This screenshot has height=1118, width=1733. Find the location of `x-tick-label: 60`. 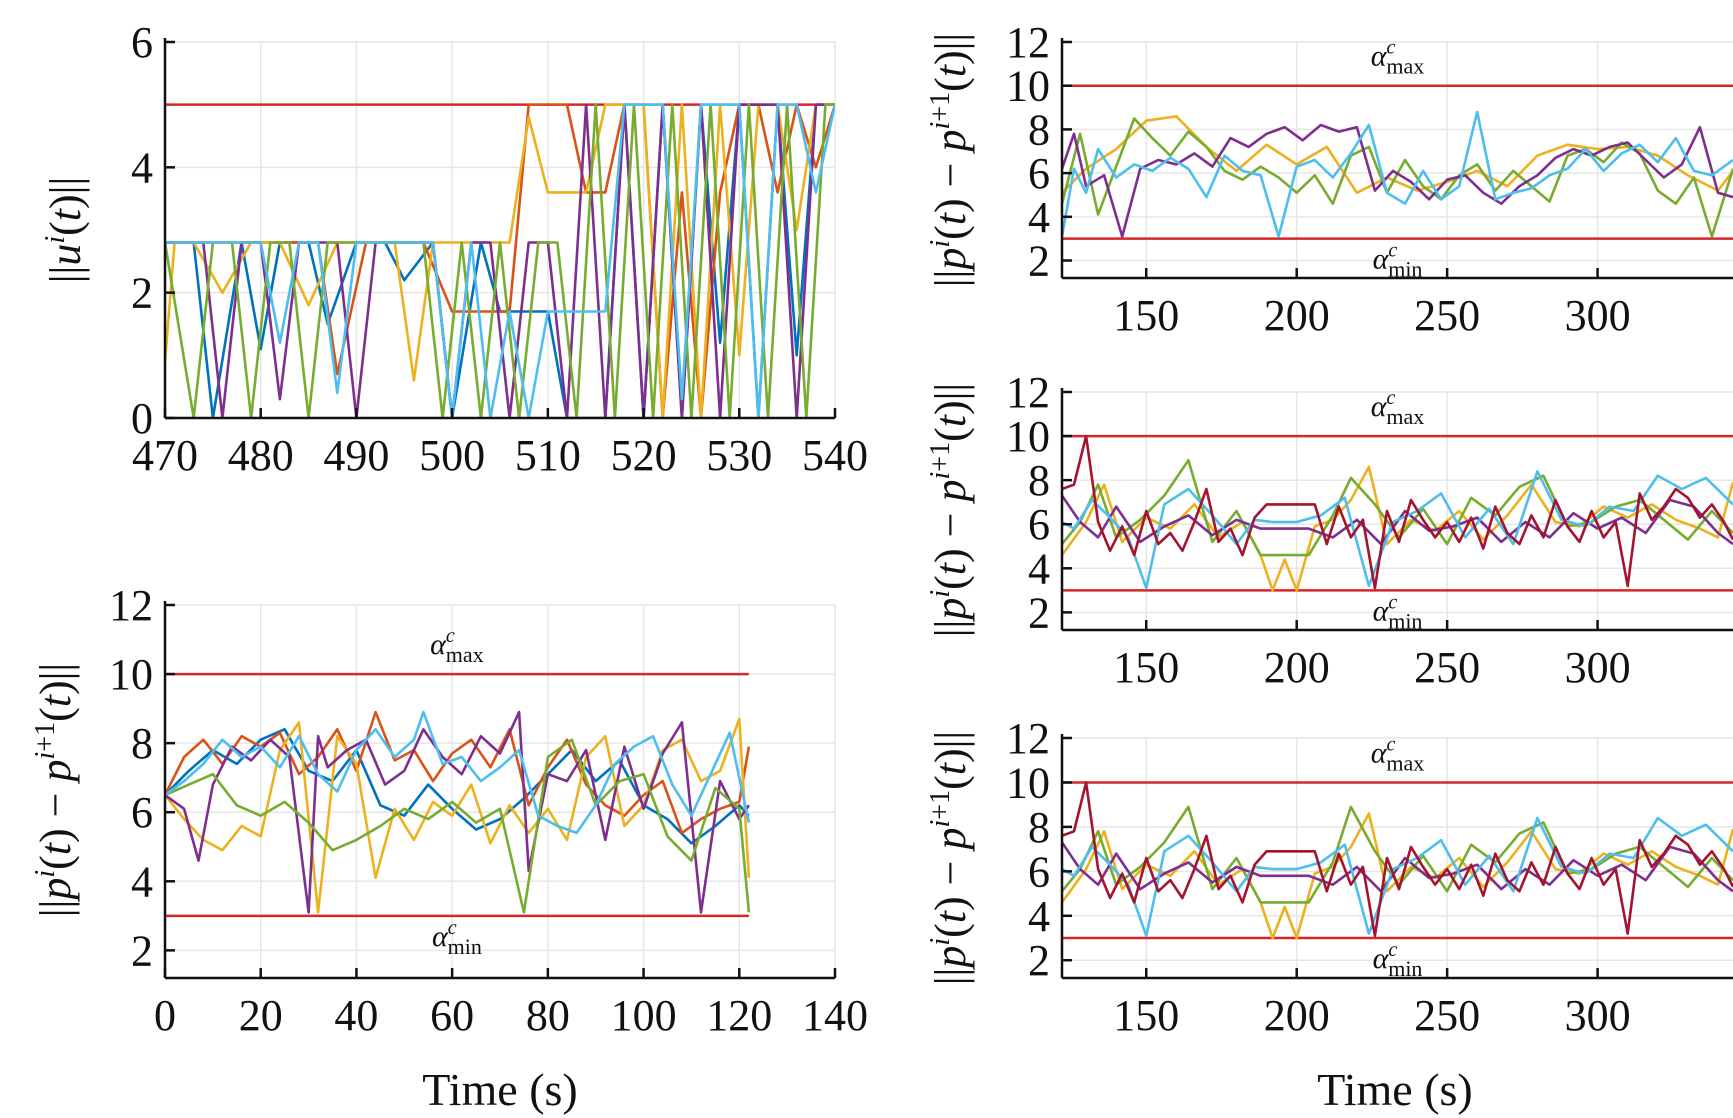

x-tick-label: 60 is located at coordinates (452, 1015).